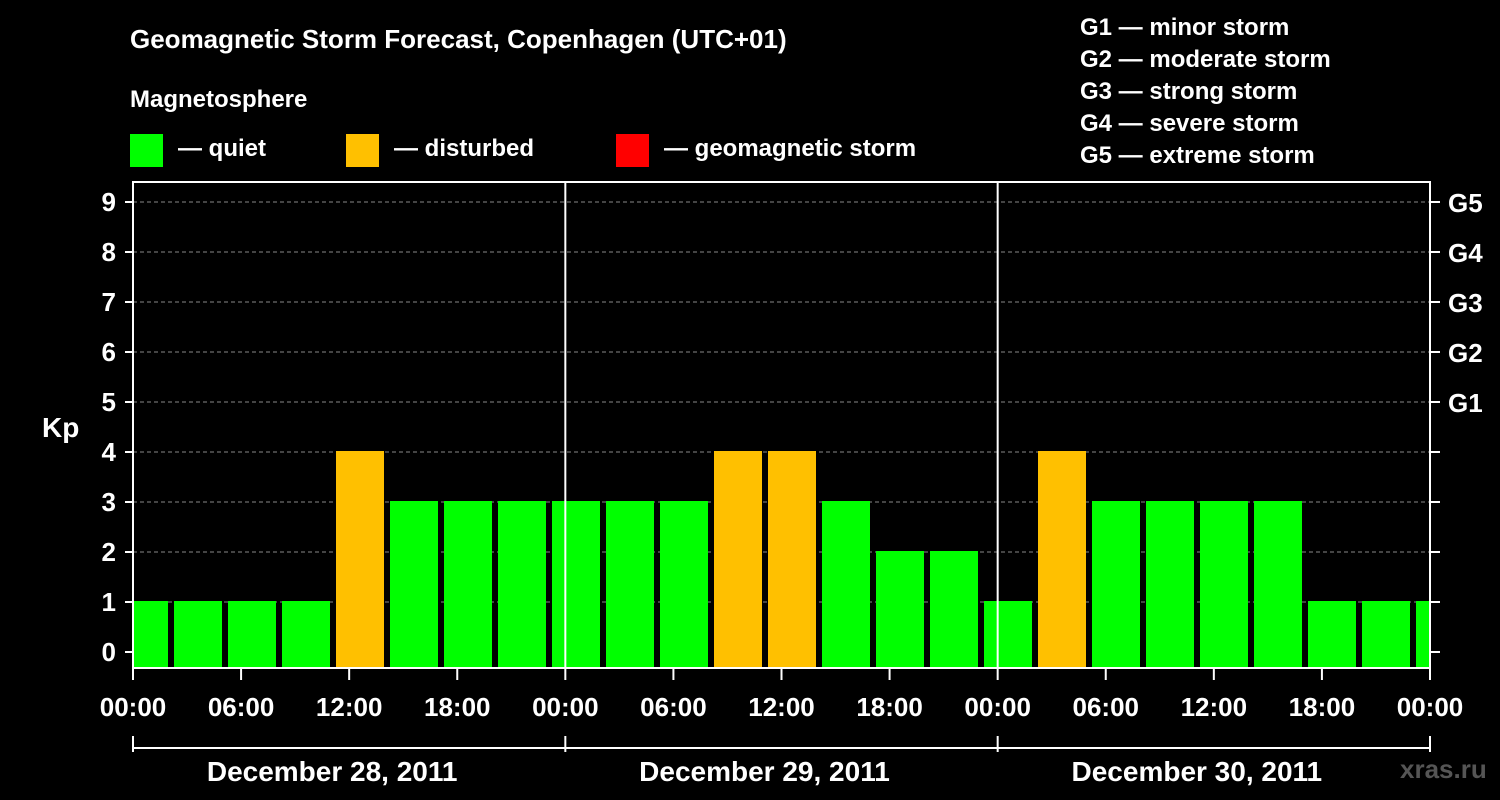 This screenshot has height=800, width=1500. Describe the element at coordinates (1465, 403) in the screenshot. I see `g-scale-label: G1` at that location.